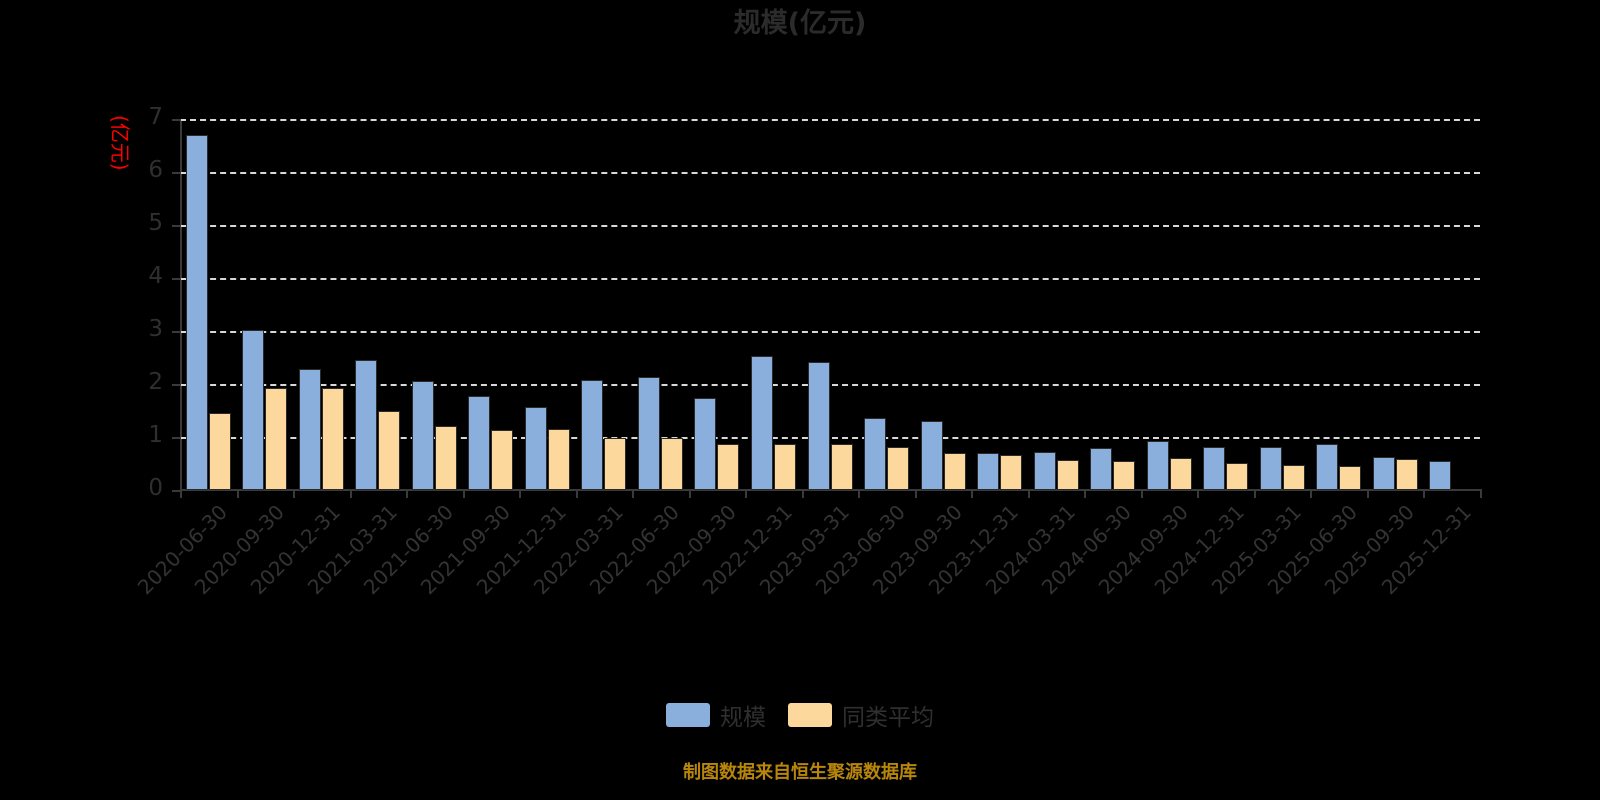 This screenshot has width=1600, height=800. Describe the element at coordinates (1011, 472) in the screenshot. I see `bar-同类平均-2023-12-31` at that location.